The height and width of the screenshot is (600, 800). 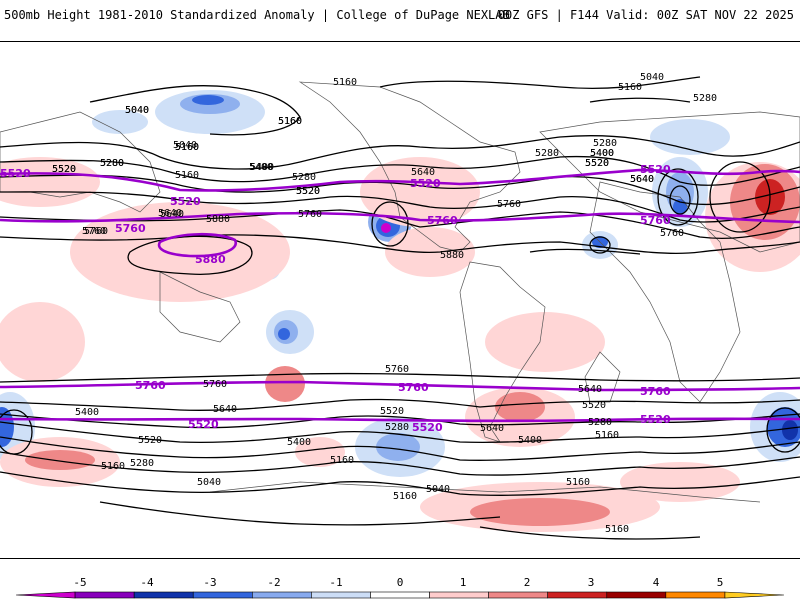 What do you see at coordinates (591, 582) in the screenshot?
I see `colorbar-tick-label: 3` at bounding box center [591, 582].